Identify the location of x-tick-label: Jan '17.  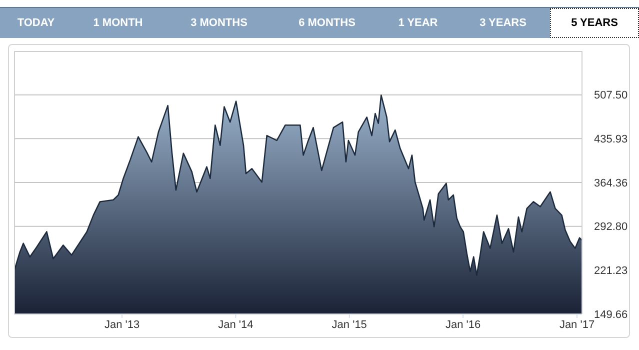
(577, 324).